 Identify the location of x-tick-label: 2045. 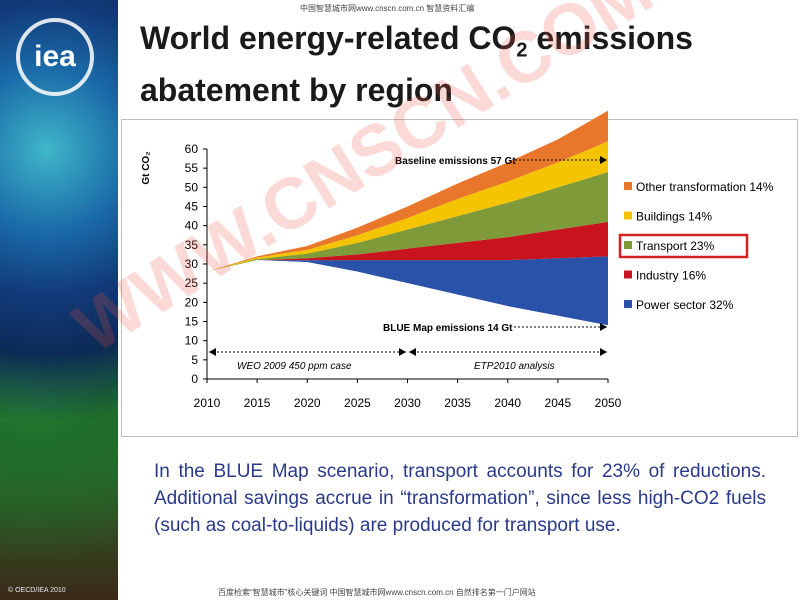
(558, 403).